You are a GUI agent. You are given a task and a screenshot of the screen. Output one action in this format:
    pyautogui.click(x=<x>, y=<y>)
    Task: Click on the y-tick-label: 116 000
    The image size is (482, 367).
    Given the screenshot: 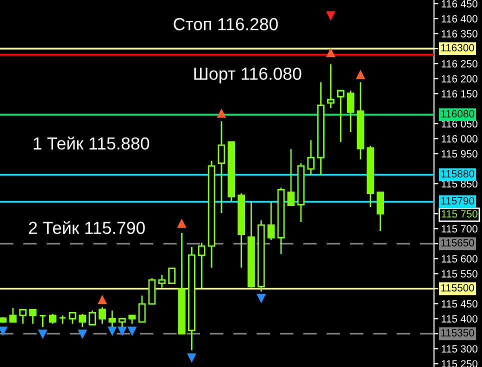 What is the action you would take?
    pyautogui.click(x=460, y=139)
    